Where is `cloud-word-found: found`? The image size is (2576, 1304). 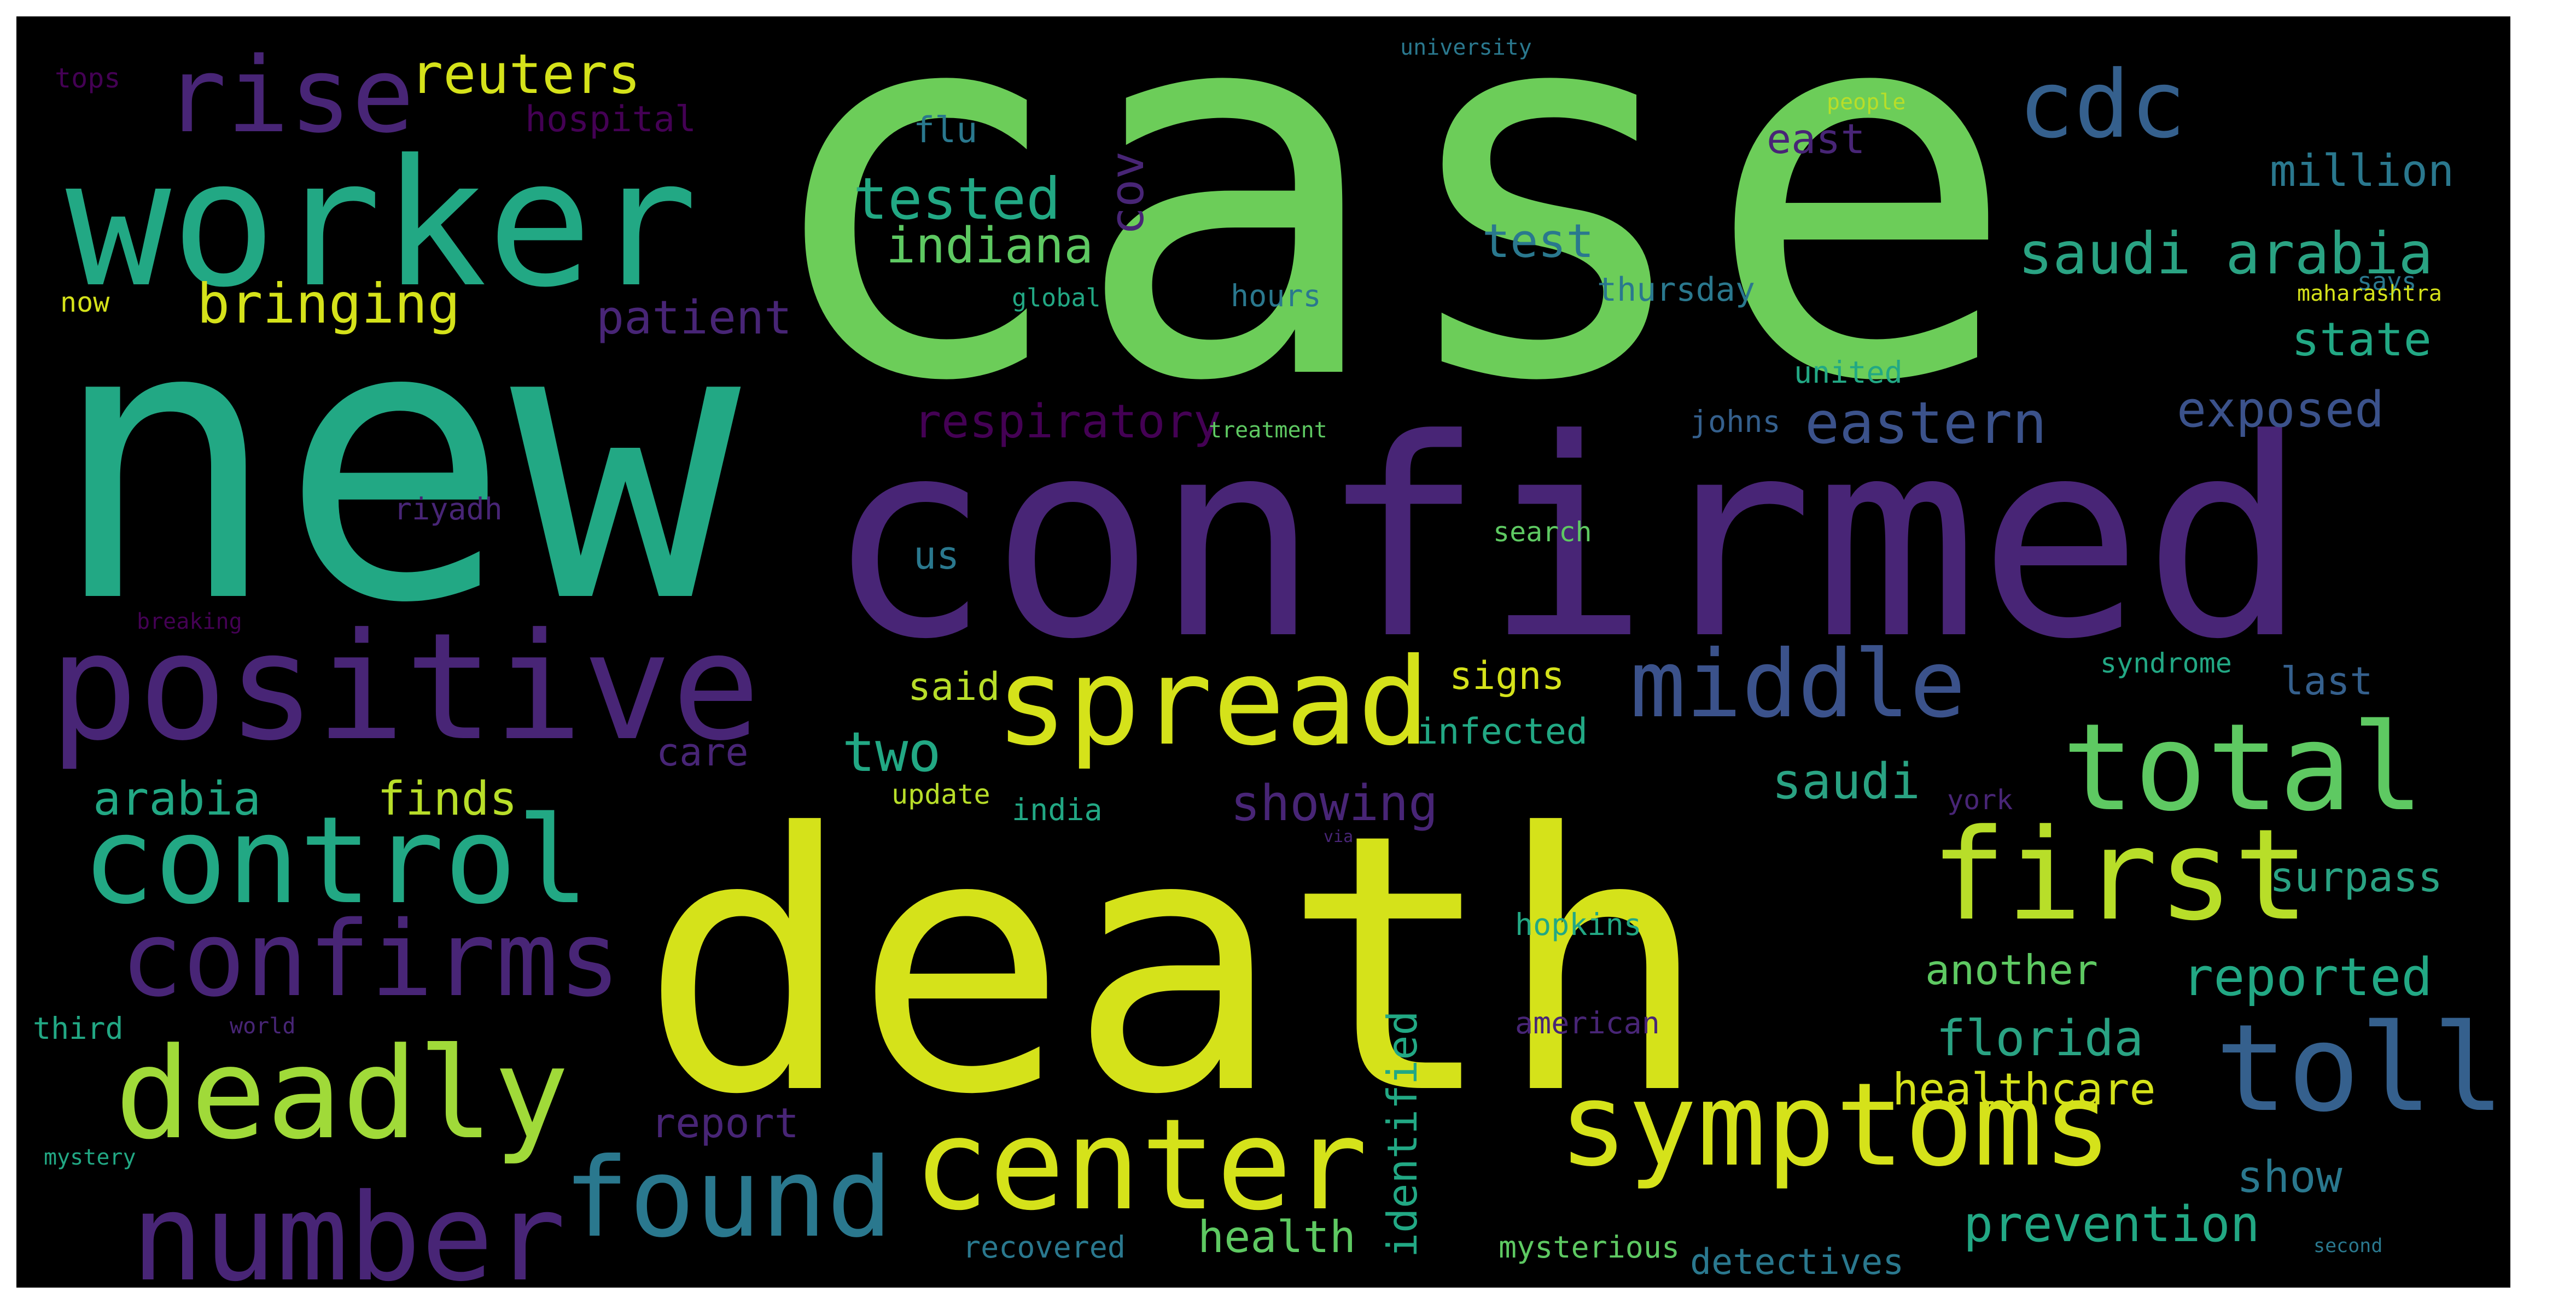 cloud-word-found: found is located at coordinates (728, 1198).